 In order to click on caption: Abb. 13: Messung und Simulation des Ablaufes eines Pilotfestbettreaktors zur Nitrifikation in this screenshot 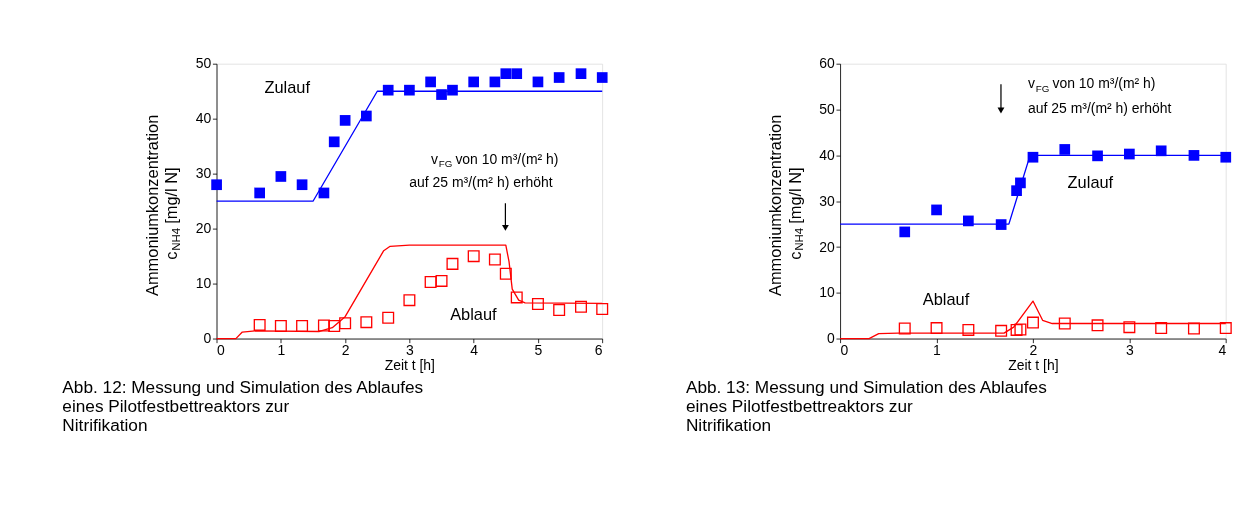, I will do `click(866, 405)`.